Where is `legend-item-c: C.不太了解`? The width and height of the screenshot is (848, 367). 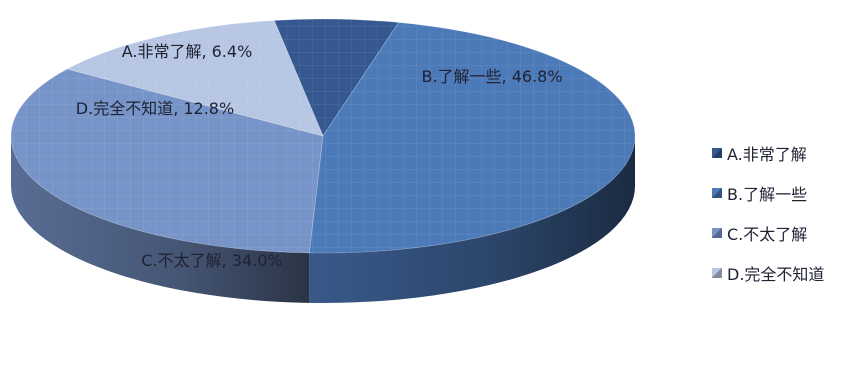 legend-item-c: C.不太了解 is located at coordinates (768, 233).